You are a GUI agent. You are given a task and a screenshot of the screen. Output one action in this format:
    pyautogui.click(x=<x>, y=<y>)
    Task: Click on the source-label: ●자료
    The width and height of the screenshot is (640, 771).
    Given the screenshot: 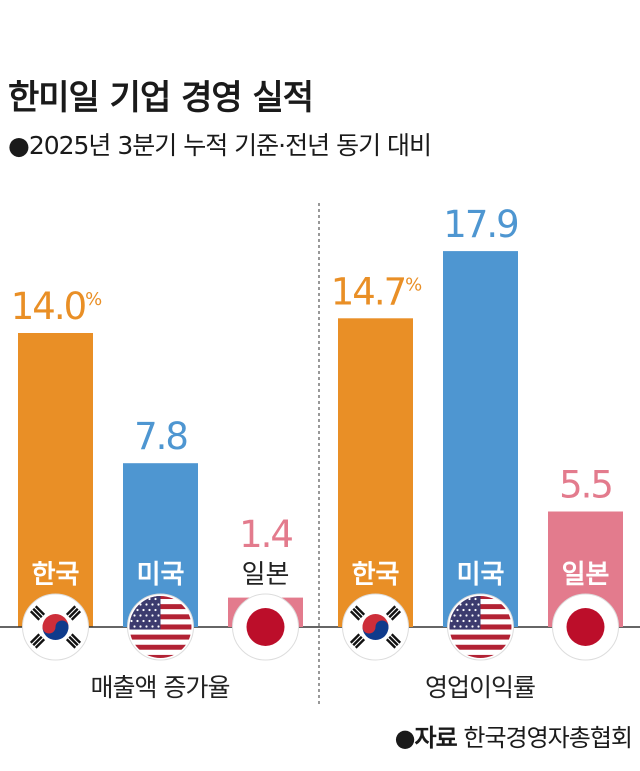 What is the action you would take?
    pyautogui.click(x=426, y=738)
    